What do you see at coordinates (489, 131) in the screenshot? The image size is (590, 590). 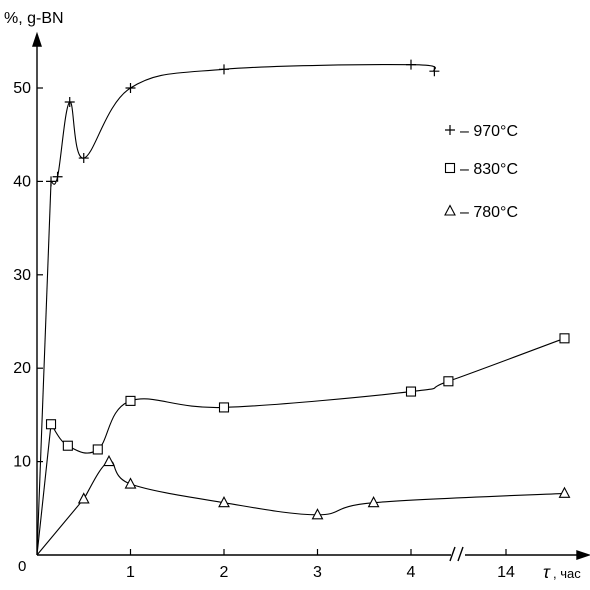 I see `legend-label: – 970°C` at bounding box center [489, 131].